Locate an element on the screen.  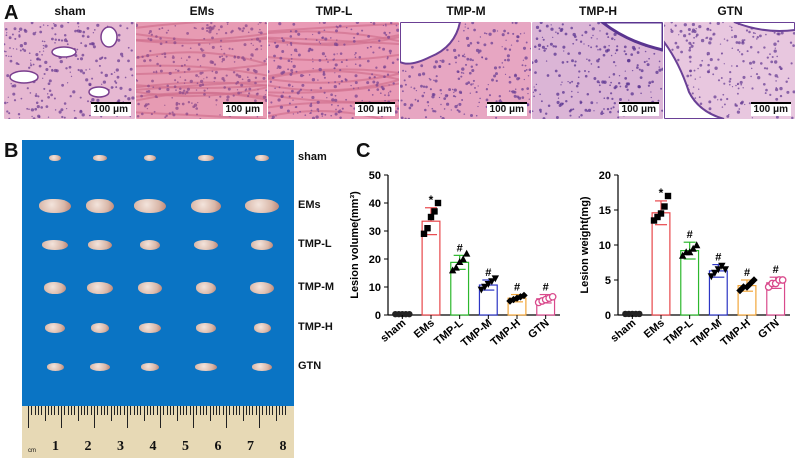
ruler-number: 4 is located at coordinates (153, 446).